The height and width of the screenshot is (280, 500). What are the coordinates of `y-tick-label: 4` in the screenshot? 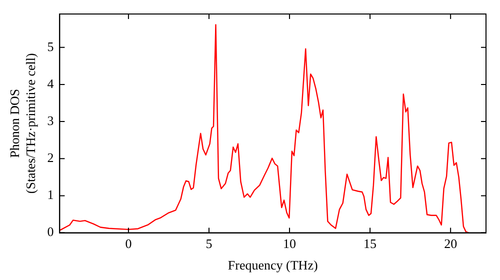 It's located at (50, 83).